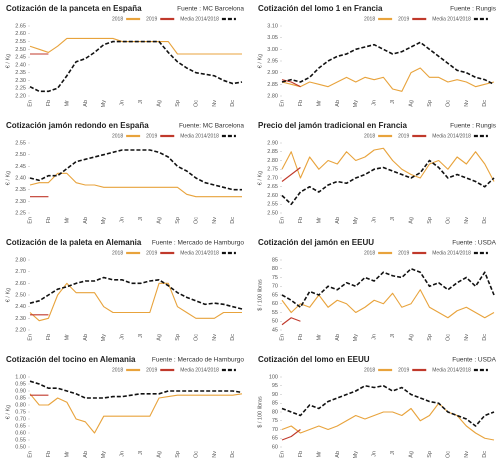 This screenshot has height=473, width=500. What do you see at coordinates (20, 440) in the screenshot?
I see `y-tick-label: 0.55` at bounding box center [20, 440].